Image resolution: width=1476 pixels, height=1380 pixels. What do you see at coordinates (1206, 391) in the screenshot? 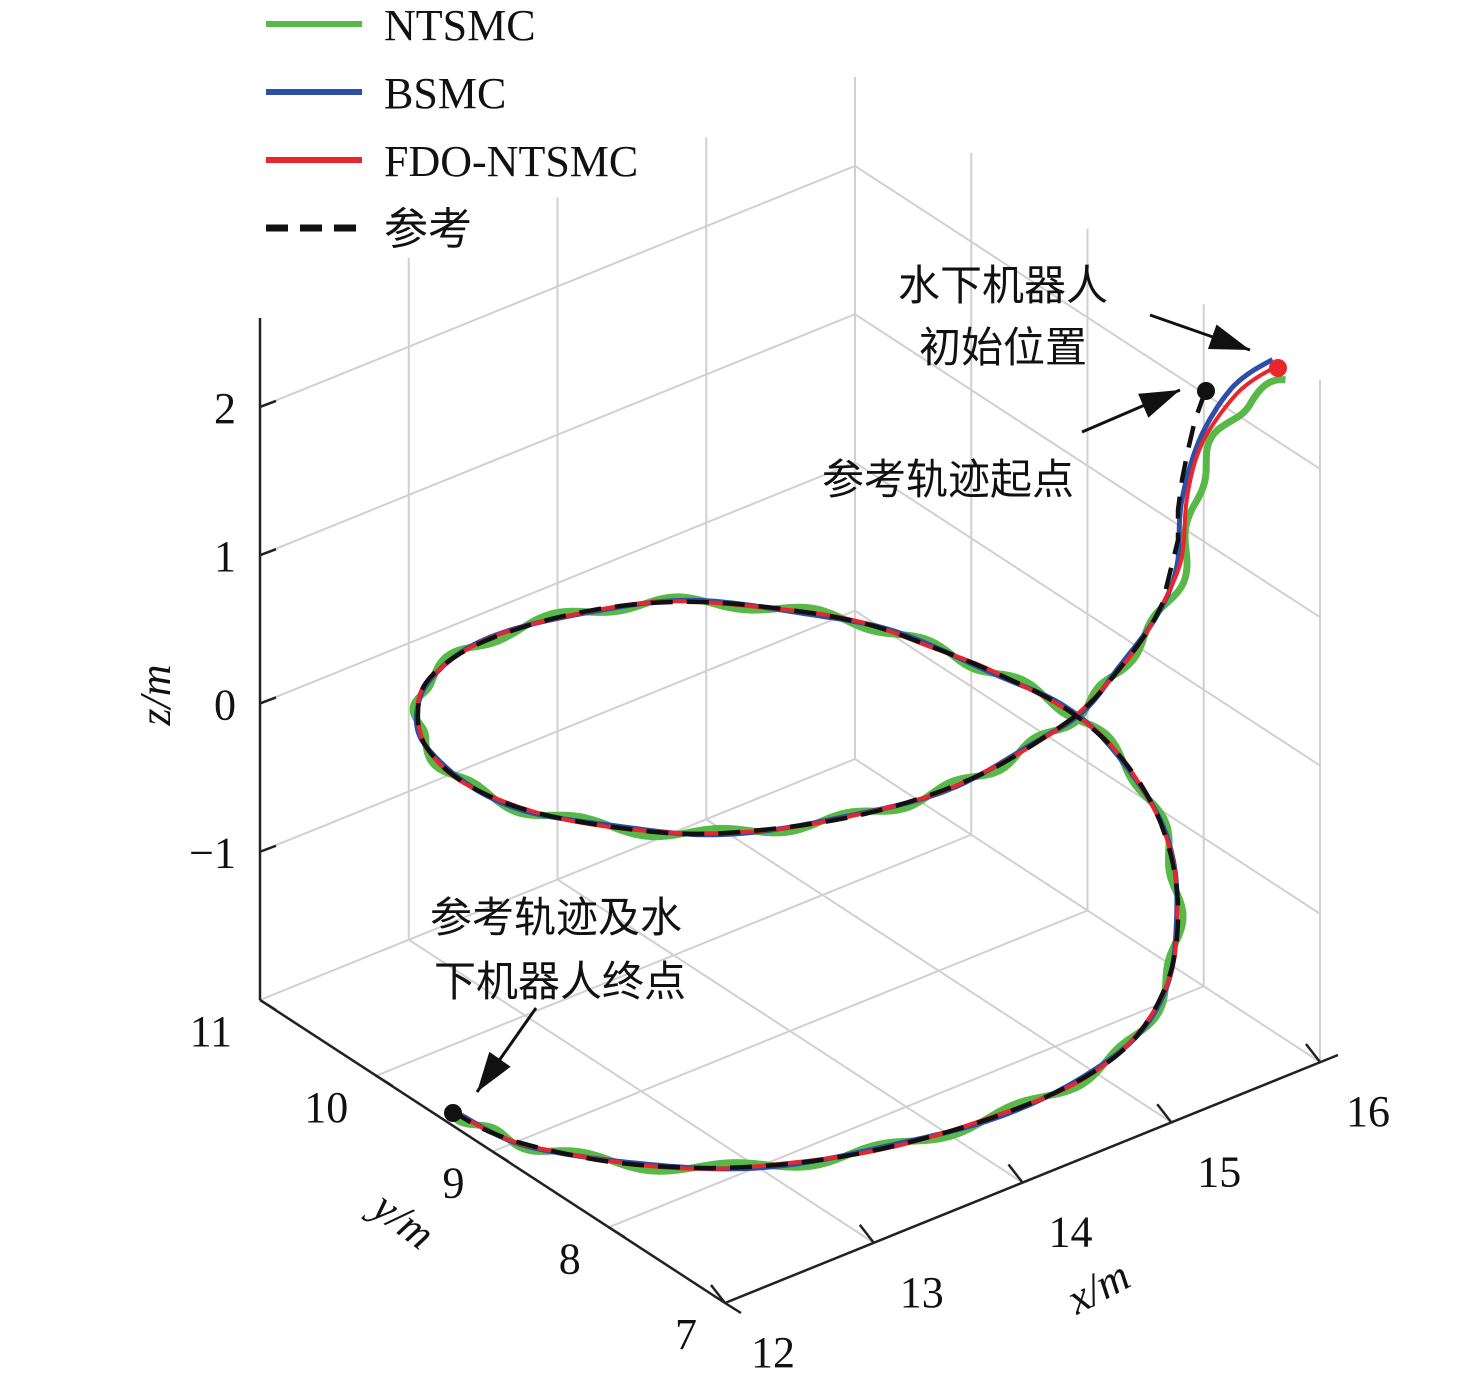
I see `reference-start-marker` at bounding box center [1206, 391].